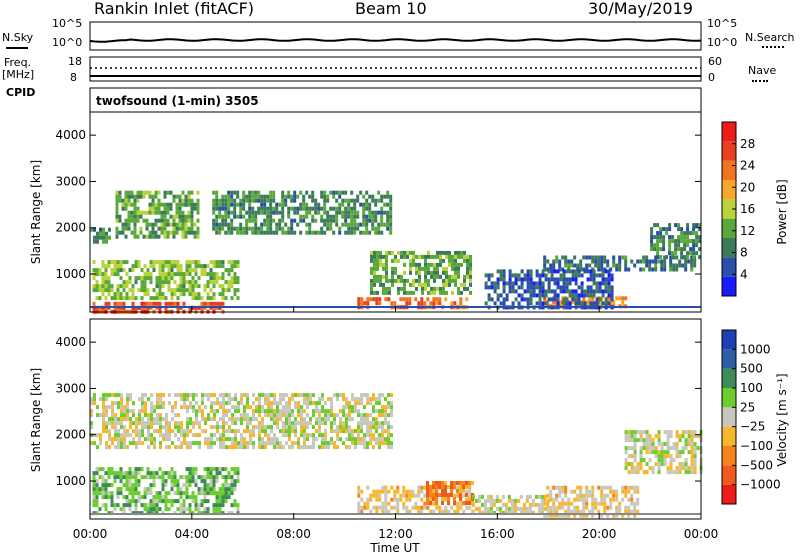  I want to click on nsky-series-line, so click(395, 40).